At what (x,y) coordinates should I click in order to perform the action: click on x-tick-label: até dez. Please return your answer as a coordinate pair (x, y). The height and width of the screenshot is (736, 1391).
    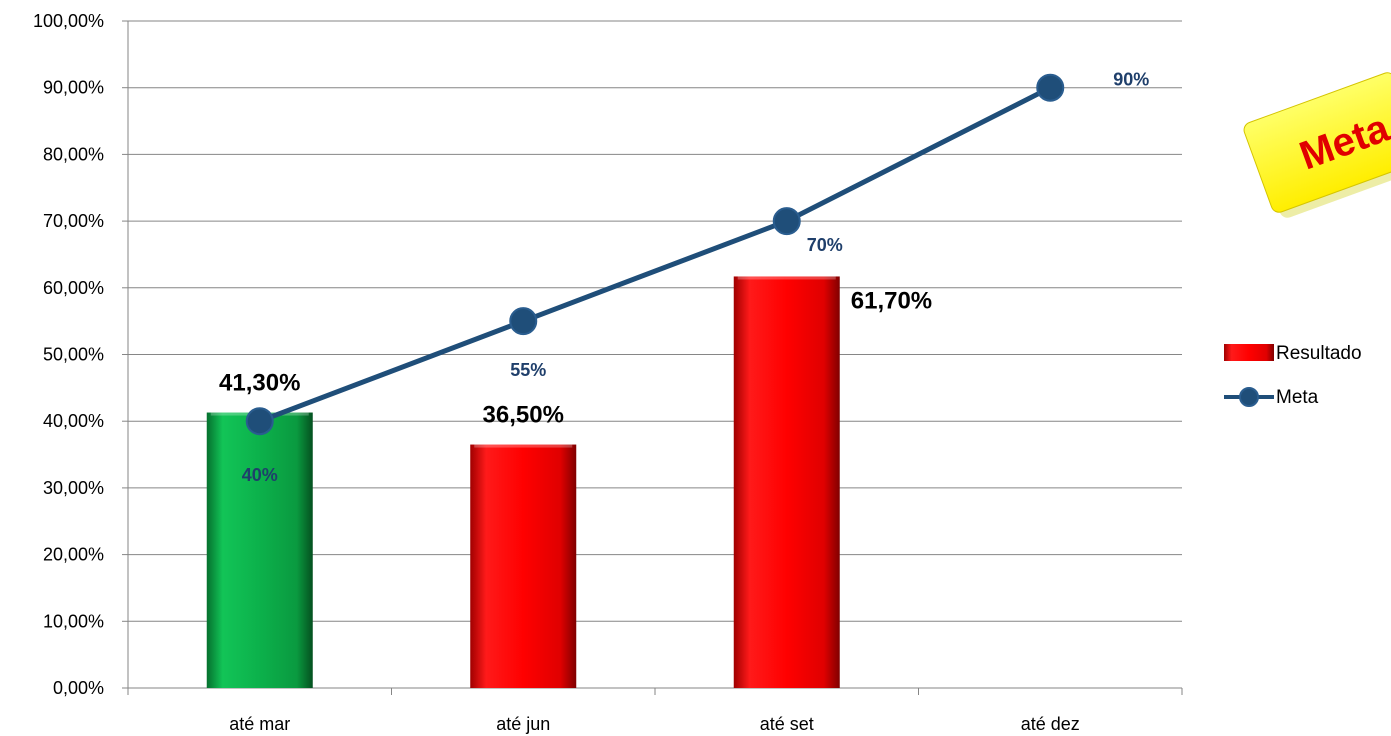
    Looking at the image, I should click on (1050, 724).